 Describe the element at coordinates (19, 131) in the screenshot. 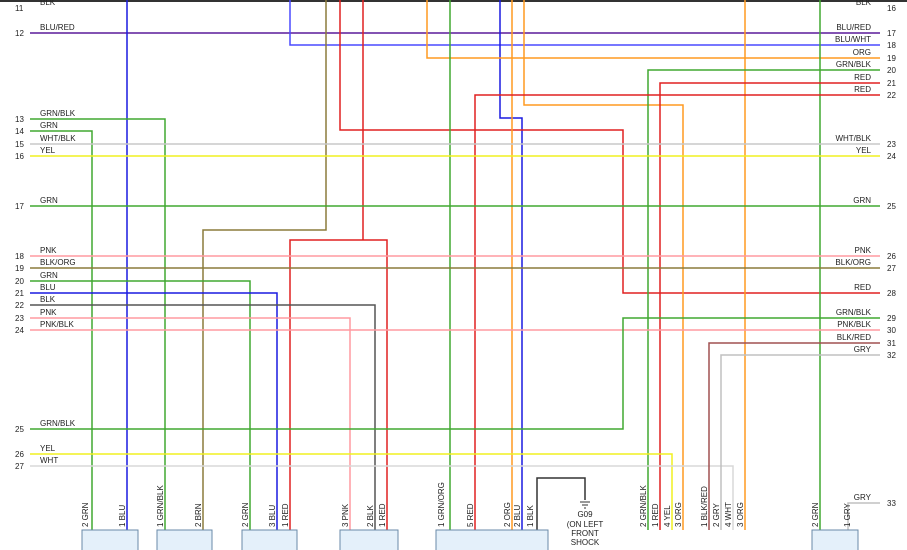

I see `row-number: 14` at that location.